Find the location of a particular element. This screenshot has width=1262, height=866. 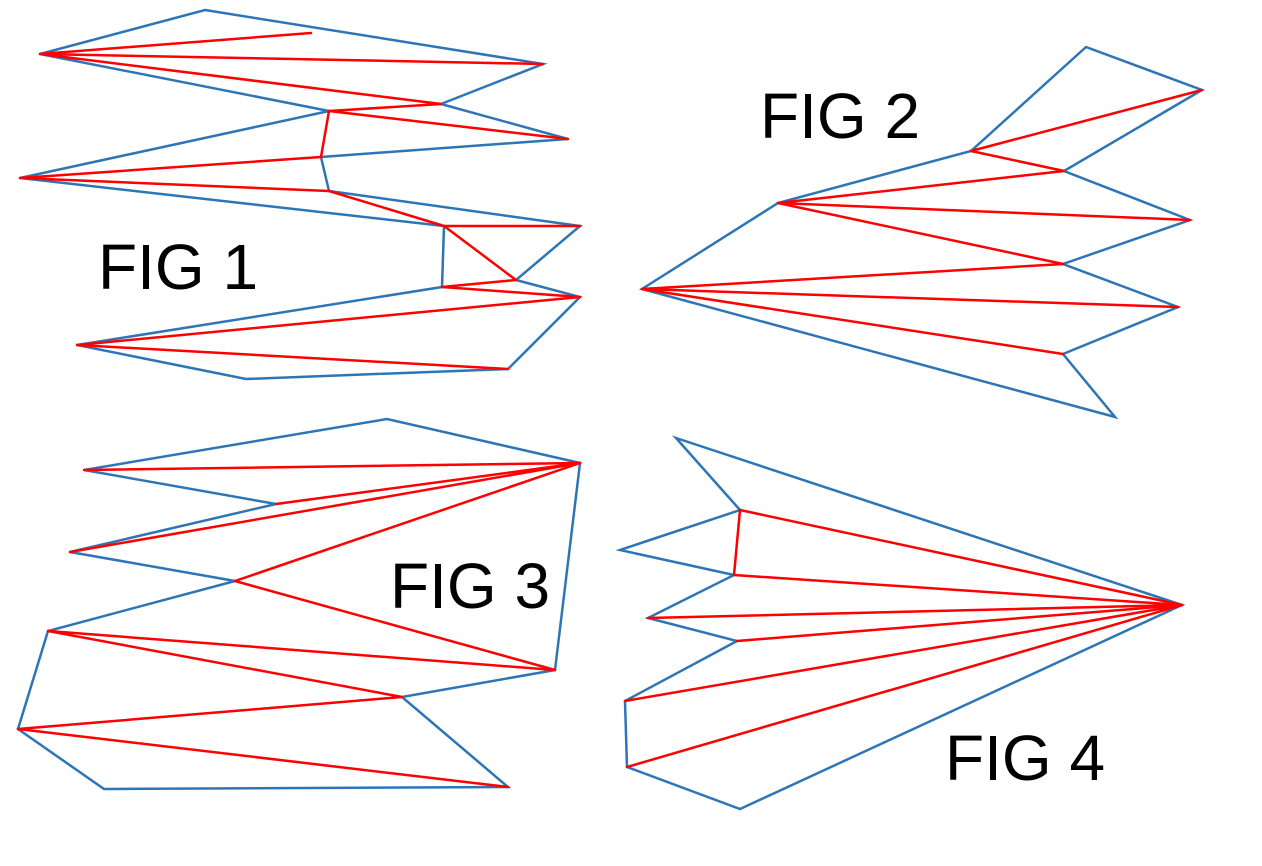

fig2-triangulation is located at coordinates (922, 222).